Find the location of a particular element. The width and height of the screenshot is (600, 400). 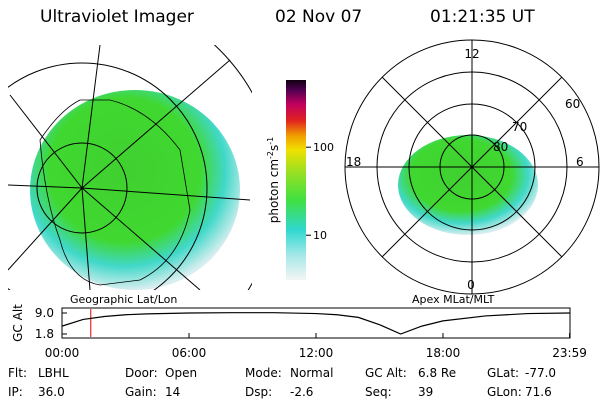

mlt-label: 18 is located at coordinates (353, 162).